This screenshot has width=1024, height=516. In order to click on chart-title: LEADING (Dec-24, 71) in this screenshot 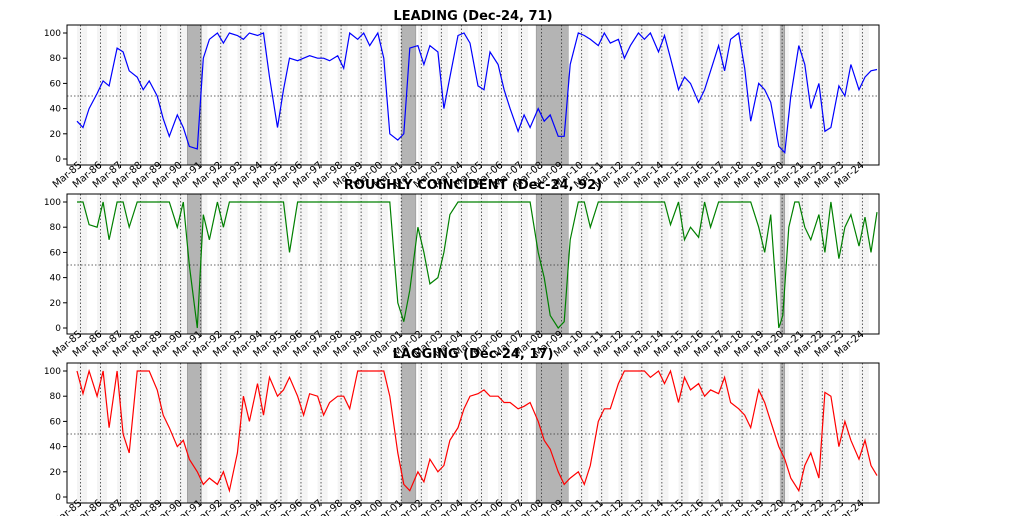, I will do `click(472, 16)`.